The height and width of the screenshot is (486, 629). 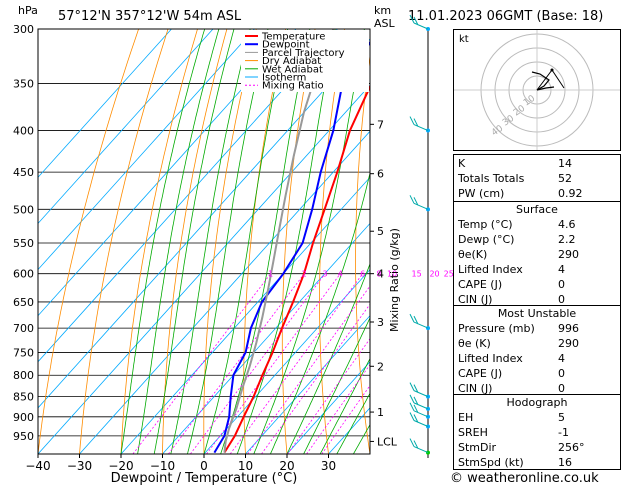 I want to click on most-unstable-row: Pressure (mb) 996, so click(x=537, y=328).